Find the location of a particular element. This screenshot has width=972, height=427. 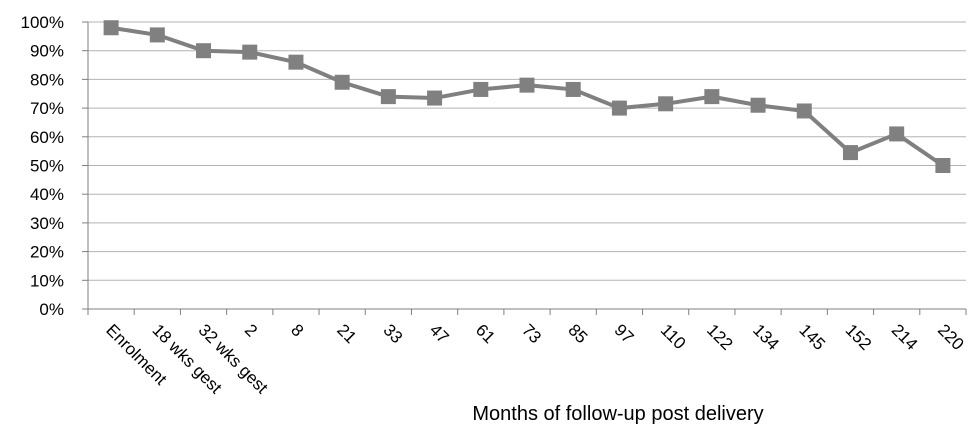

x-axis-title: Months of follow-up post delivery is located at coordinates (617, 414).